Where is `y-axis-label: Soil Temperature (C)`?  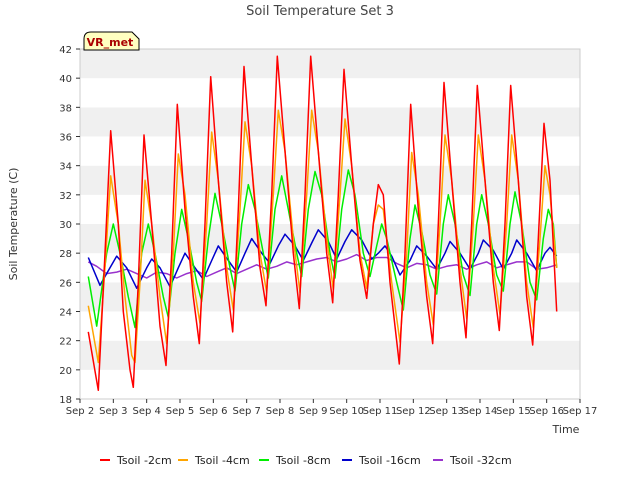
y-axis-label: Soil Temperature (C) is located at coordinates (13, 224).